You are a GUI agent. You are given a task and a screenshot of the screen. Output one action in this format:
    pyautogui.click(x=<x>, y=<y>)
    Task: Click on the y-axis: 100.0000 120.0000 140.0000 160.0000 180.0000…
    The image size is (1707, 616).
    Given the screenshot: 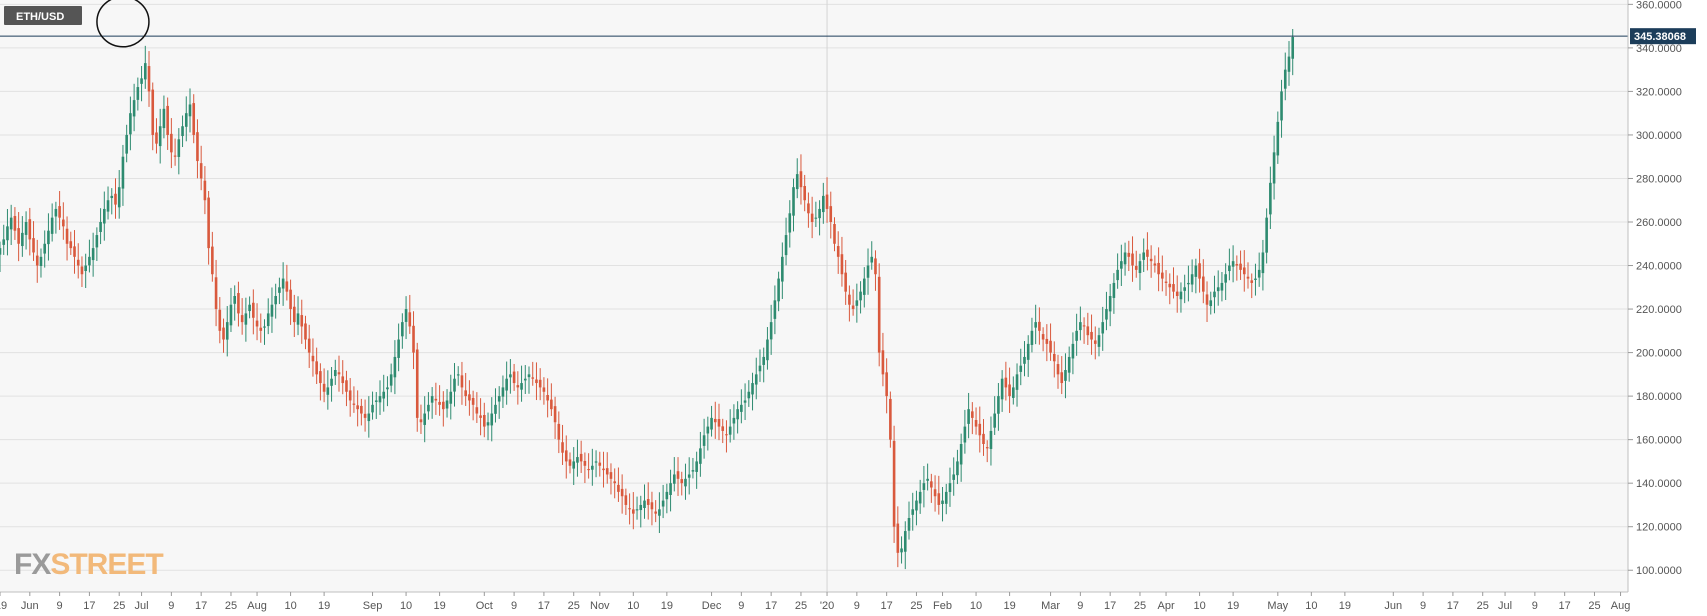 What is the action you would take?
    pyautogui.click(x=1655, y=288)
    